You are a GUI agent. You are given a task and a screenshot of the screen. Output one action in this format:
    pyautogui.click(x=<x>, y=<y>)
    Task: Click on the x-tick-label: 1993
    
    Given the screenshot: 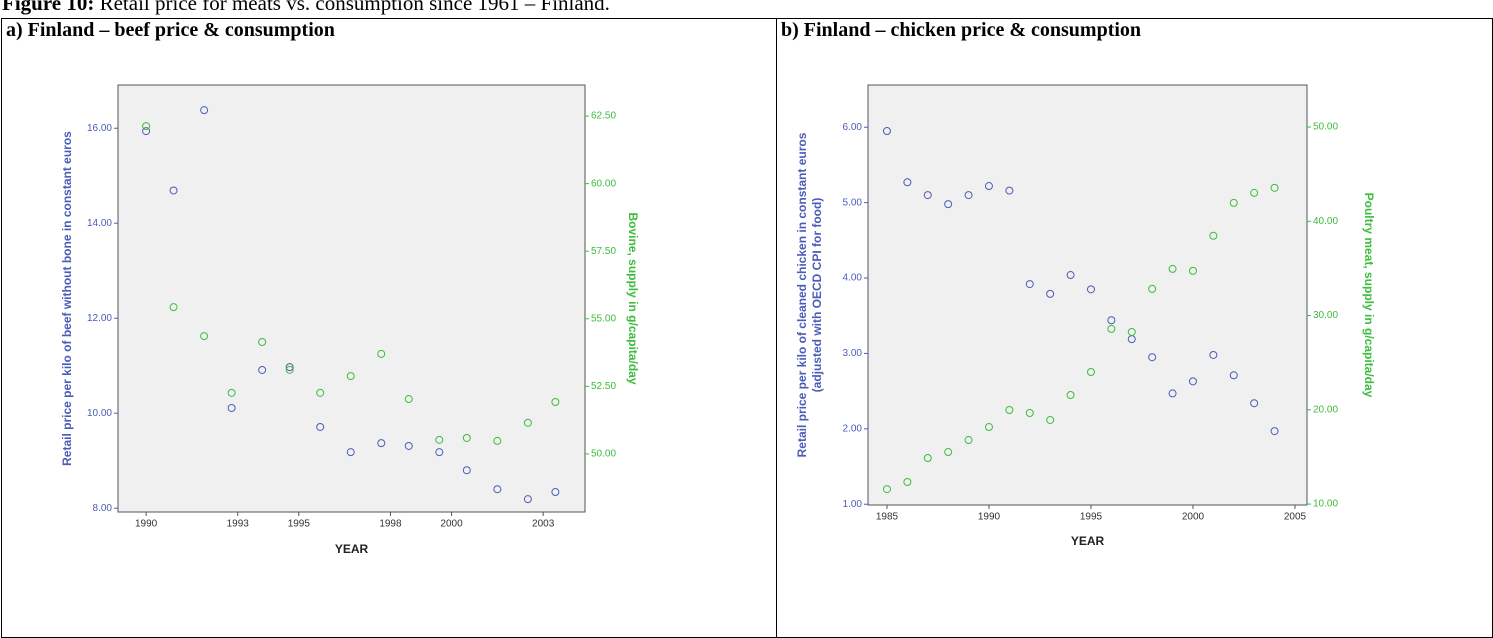 What is the action you would take?
    pyautogui.click(x=238, y=524)
    